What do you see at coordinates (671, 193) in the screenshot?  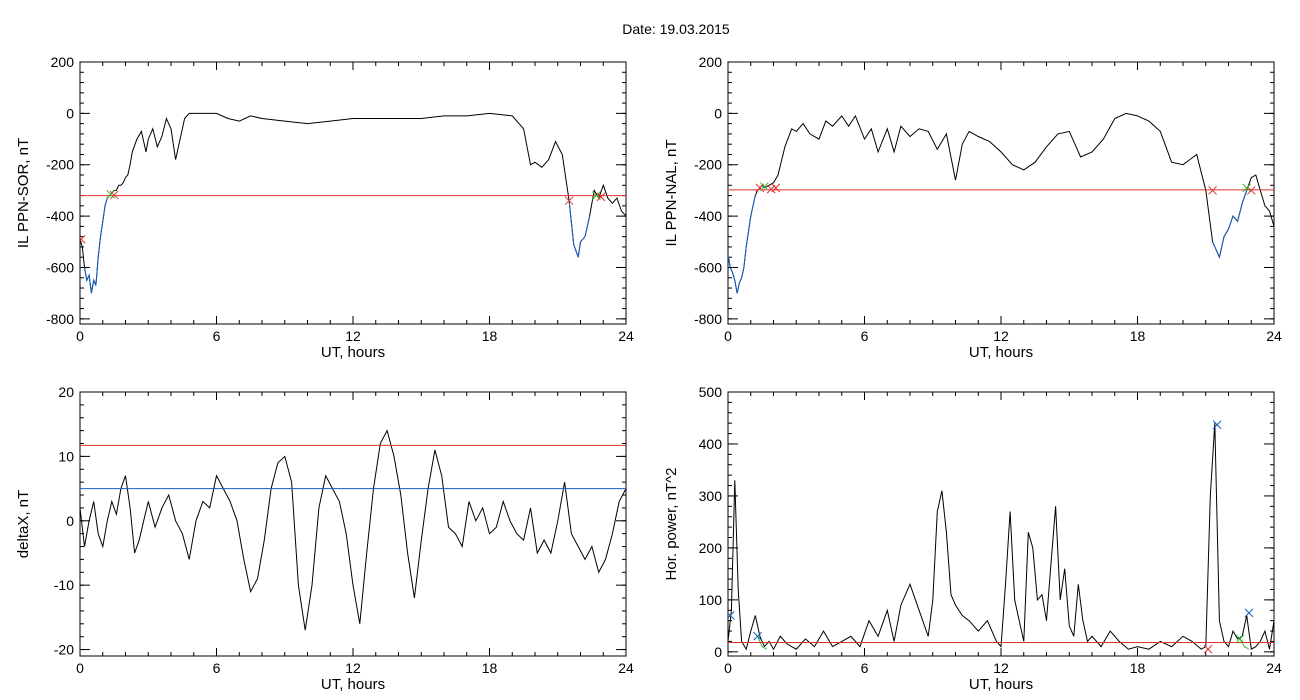 I see `y-axis-label: IL PPN-NAL, nT` at bounding box center [671, 193].